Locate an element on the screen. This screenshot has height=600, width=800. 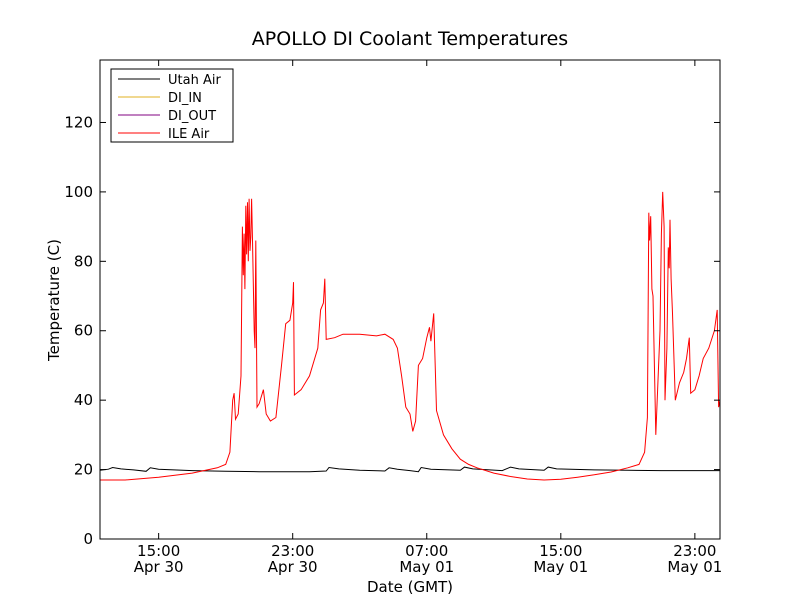
y-tick-label: 120 is located at coordinates (78, 122).